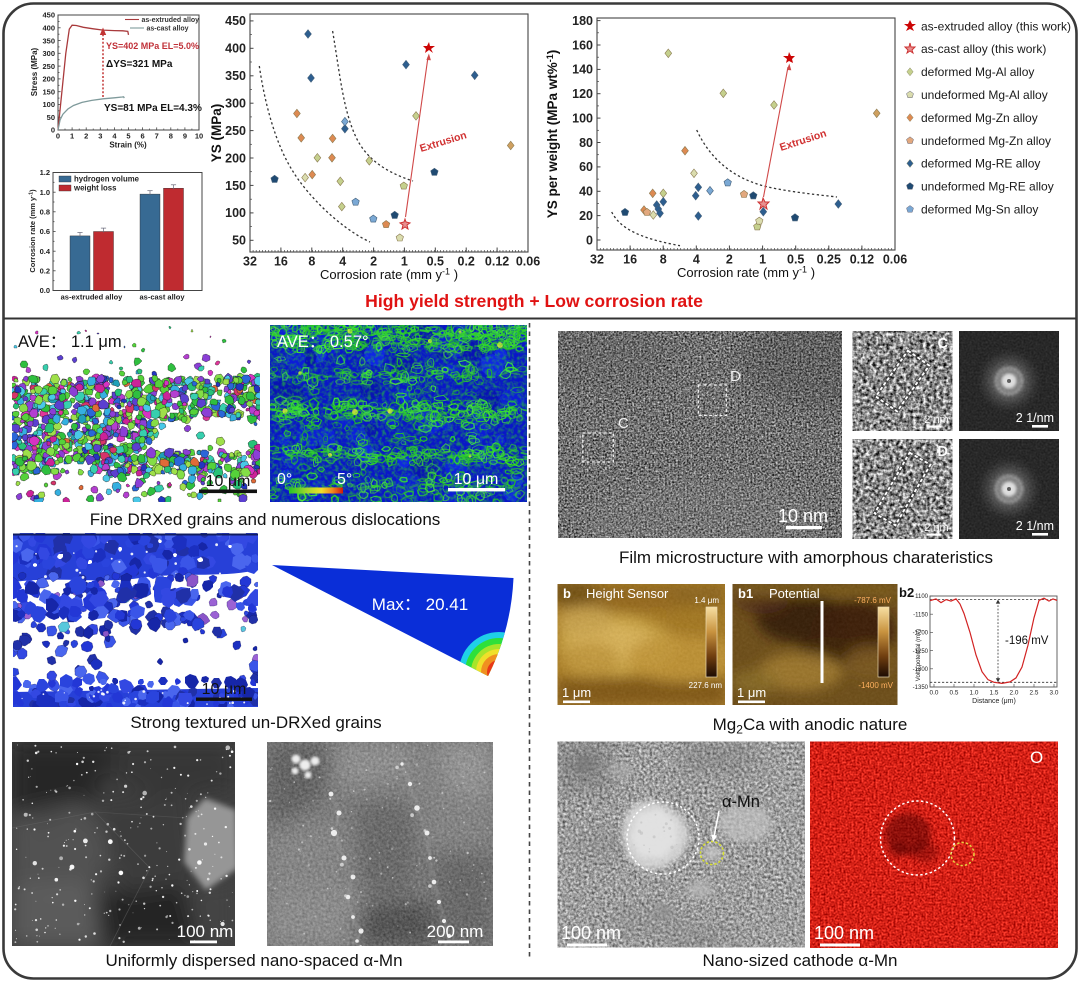 This screenshot has width=1080, height=982. What do you see at coordinates (829, 260) in the screenshot?
I see `svg-text: 0.25` at bounding box center [829, 260].